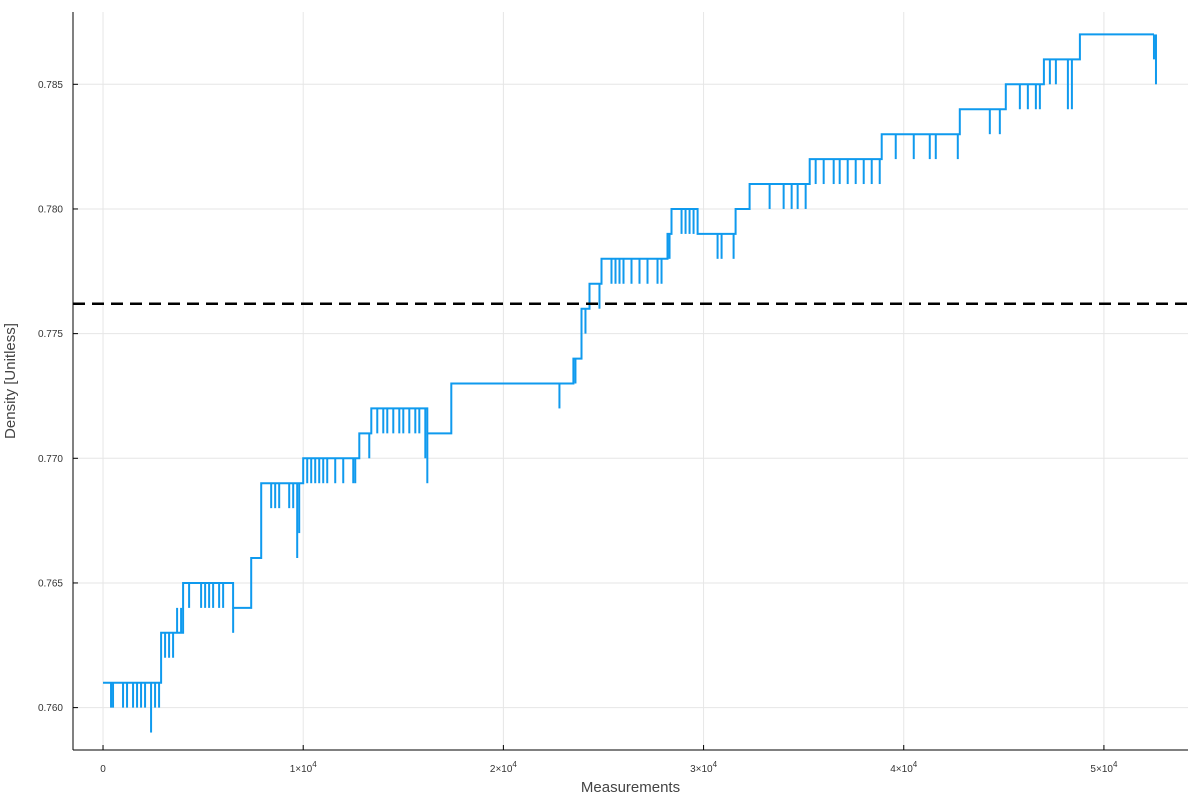 Image resolution: width=1200 pixels, height=800 pixels. I want to click on x-tick-label: 0, so click(103, 769).